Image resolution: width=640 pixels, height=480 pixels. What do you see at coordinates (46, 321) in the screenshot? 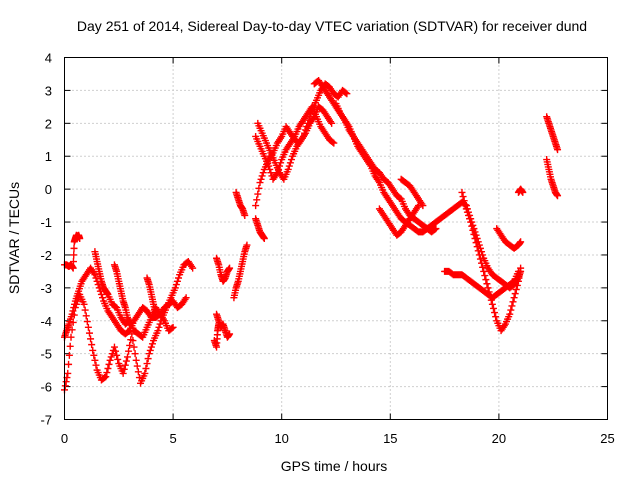
I see `y-tick-label: -4` at bounding box center [46, 321].